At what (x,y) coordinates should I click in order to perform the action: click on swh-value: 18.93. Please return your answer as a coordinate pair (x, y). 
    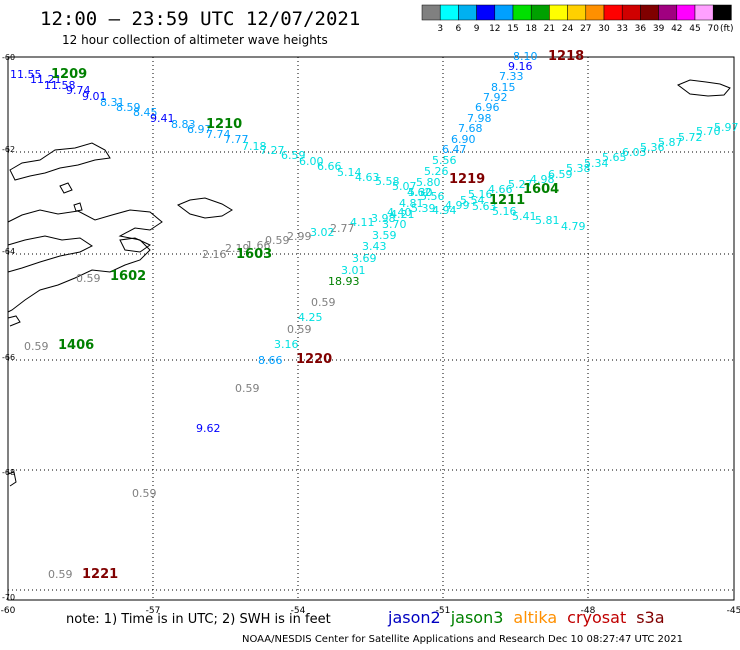
    Looking at the image, I should click on (344, 281).